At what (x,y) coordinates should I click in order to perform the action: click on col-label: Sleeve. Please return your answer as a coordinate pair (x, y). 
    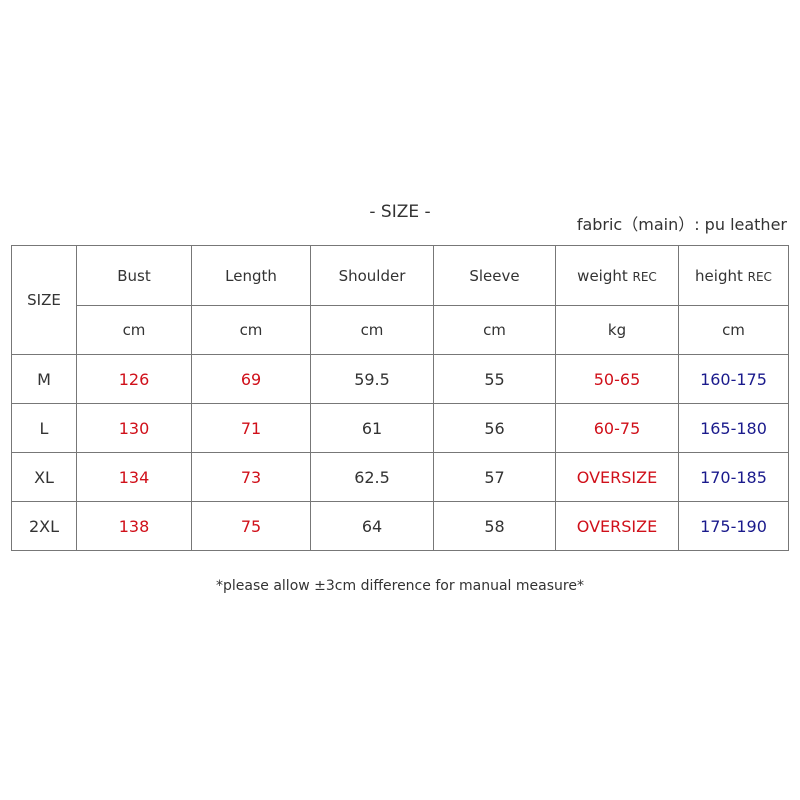
    Looking at the image, I should click on (494, 275).